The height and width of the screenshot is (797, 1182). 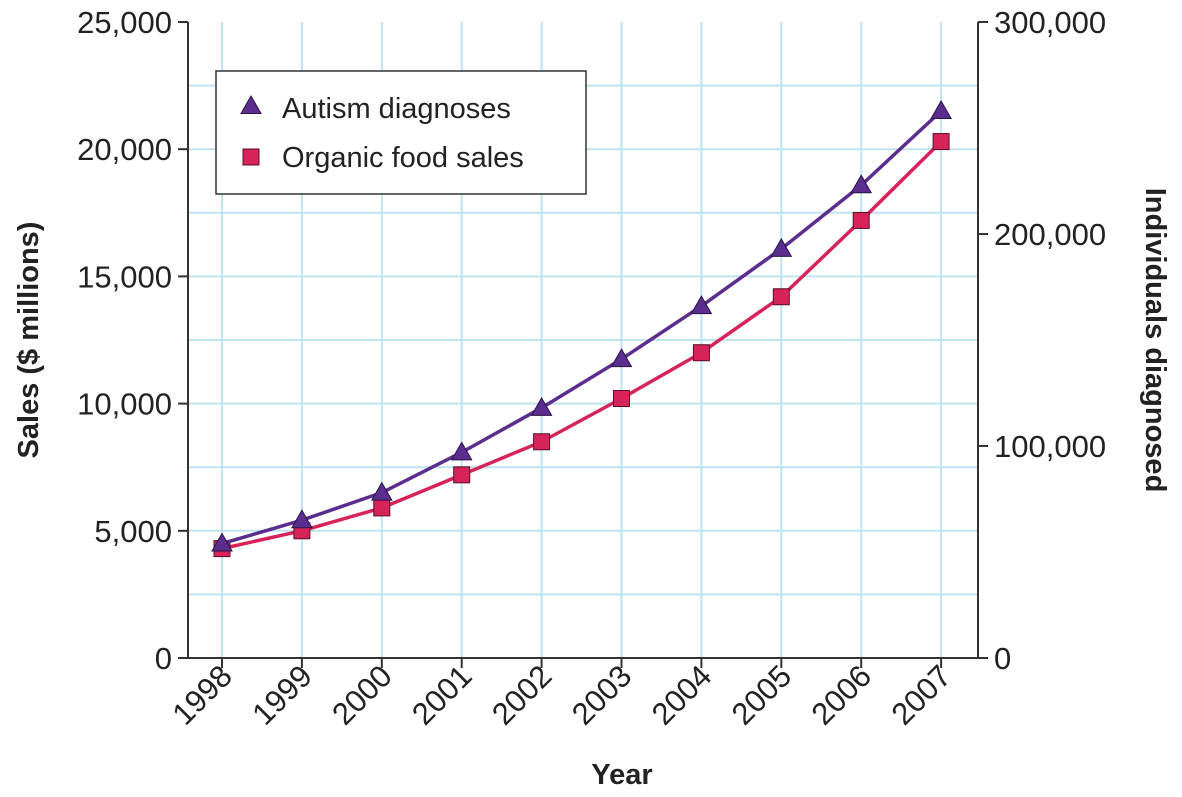 What do you see at coordinates (442, 695) in the screenshot?
I see `x-tick-label: 2001` at bounding box center [442, 695].